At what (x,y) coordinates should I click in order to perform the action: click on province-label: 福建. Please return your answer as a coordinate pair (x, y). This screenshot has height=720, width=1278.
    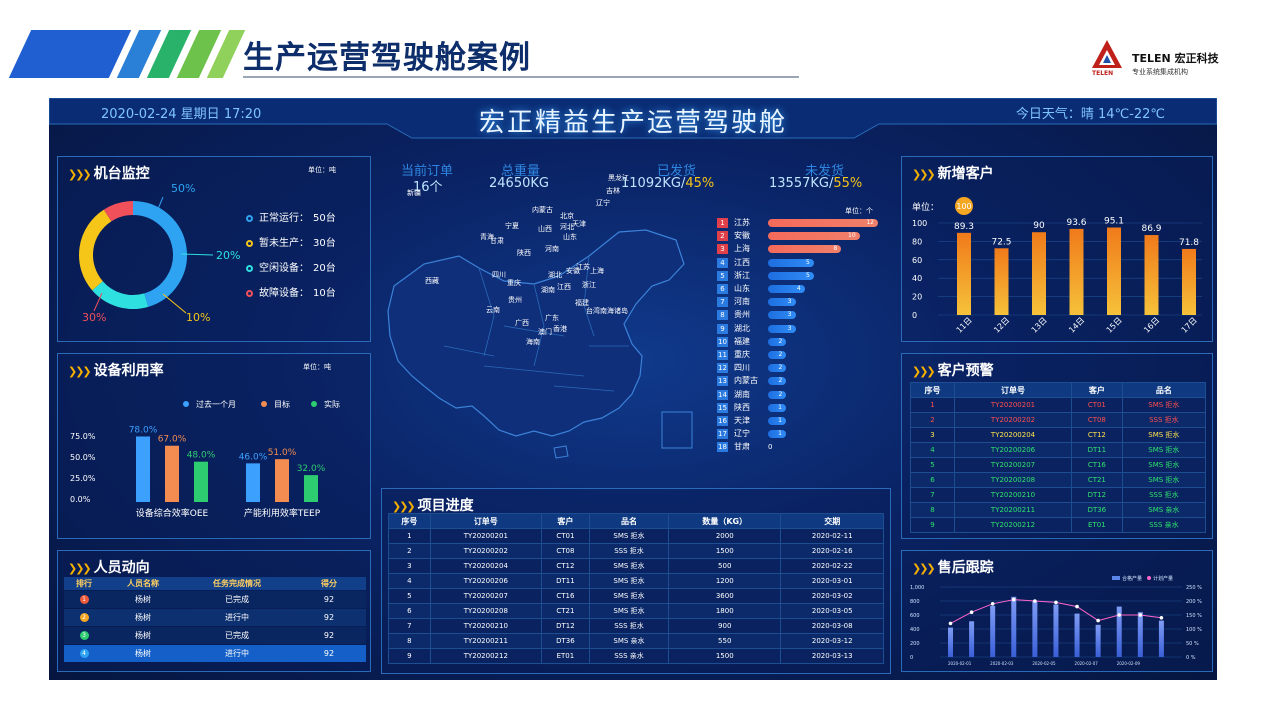
    Looking at the image, I should click on (582, 303).